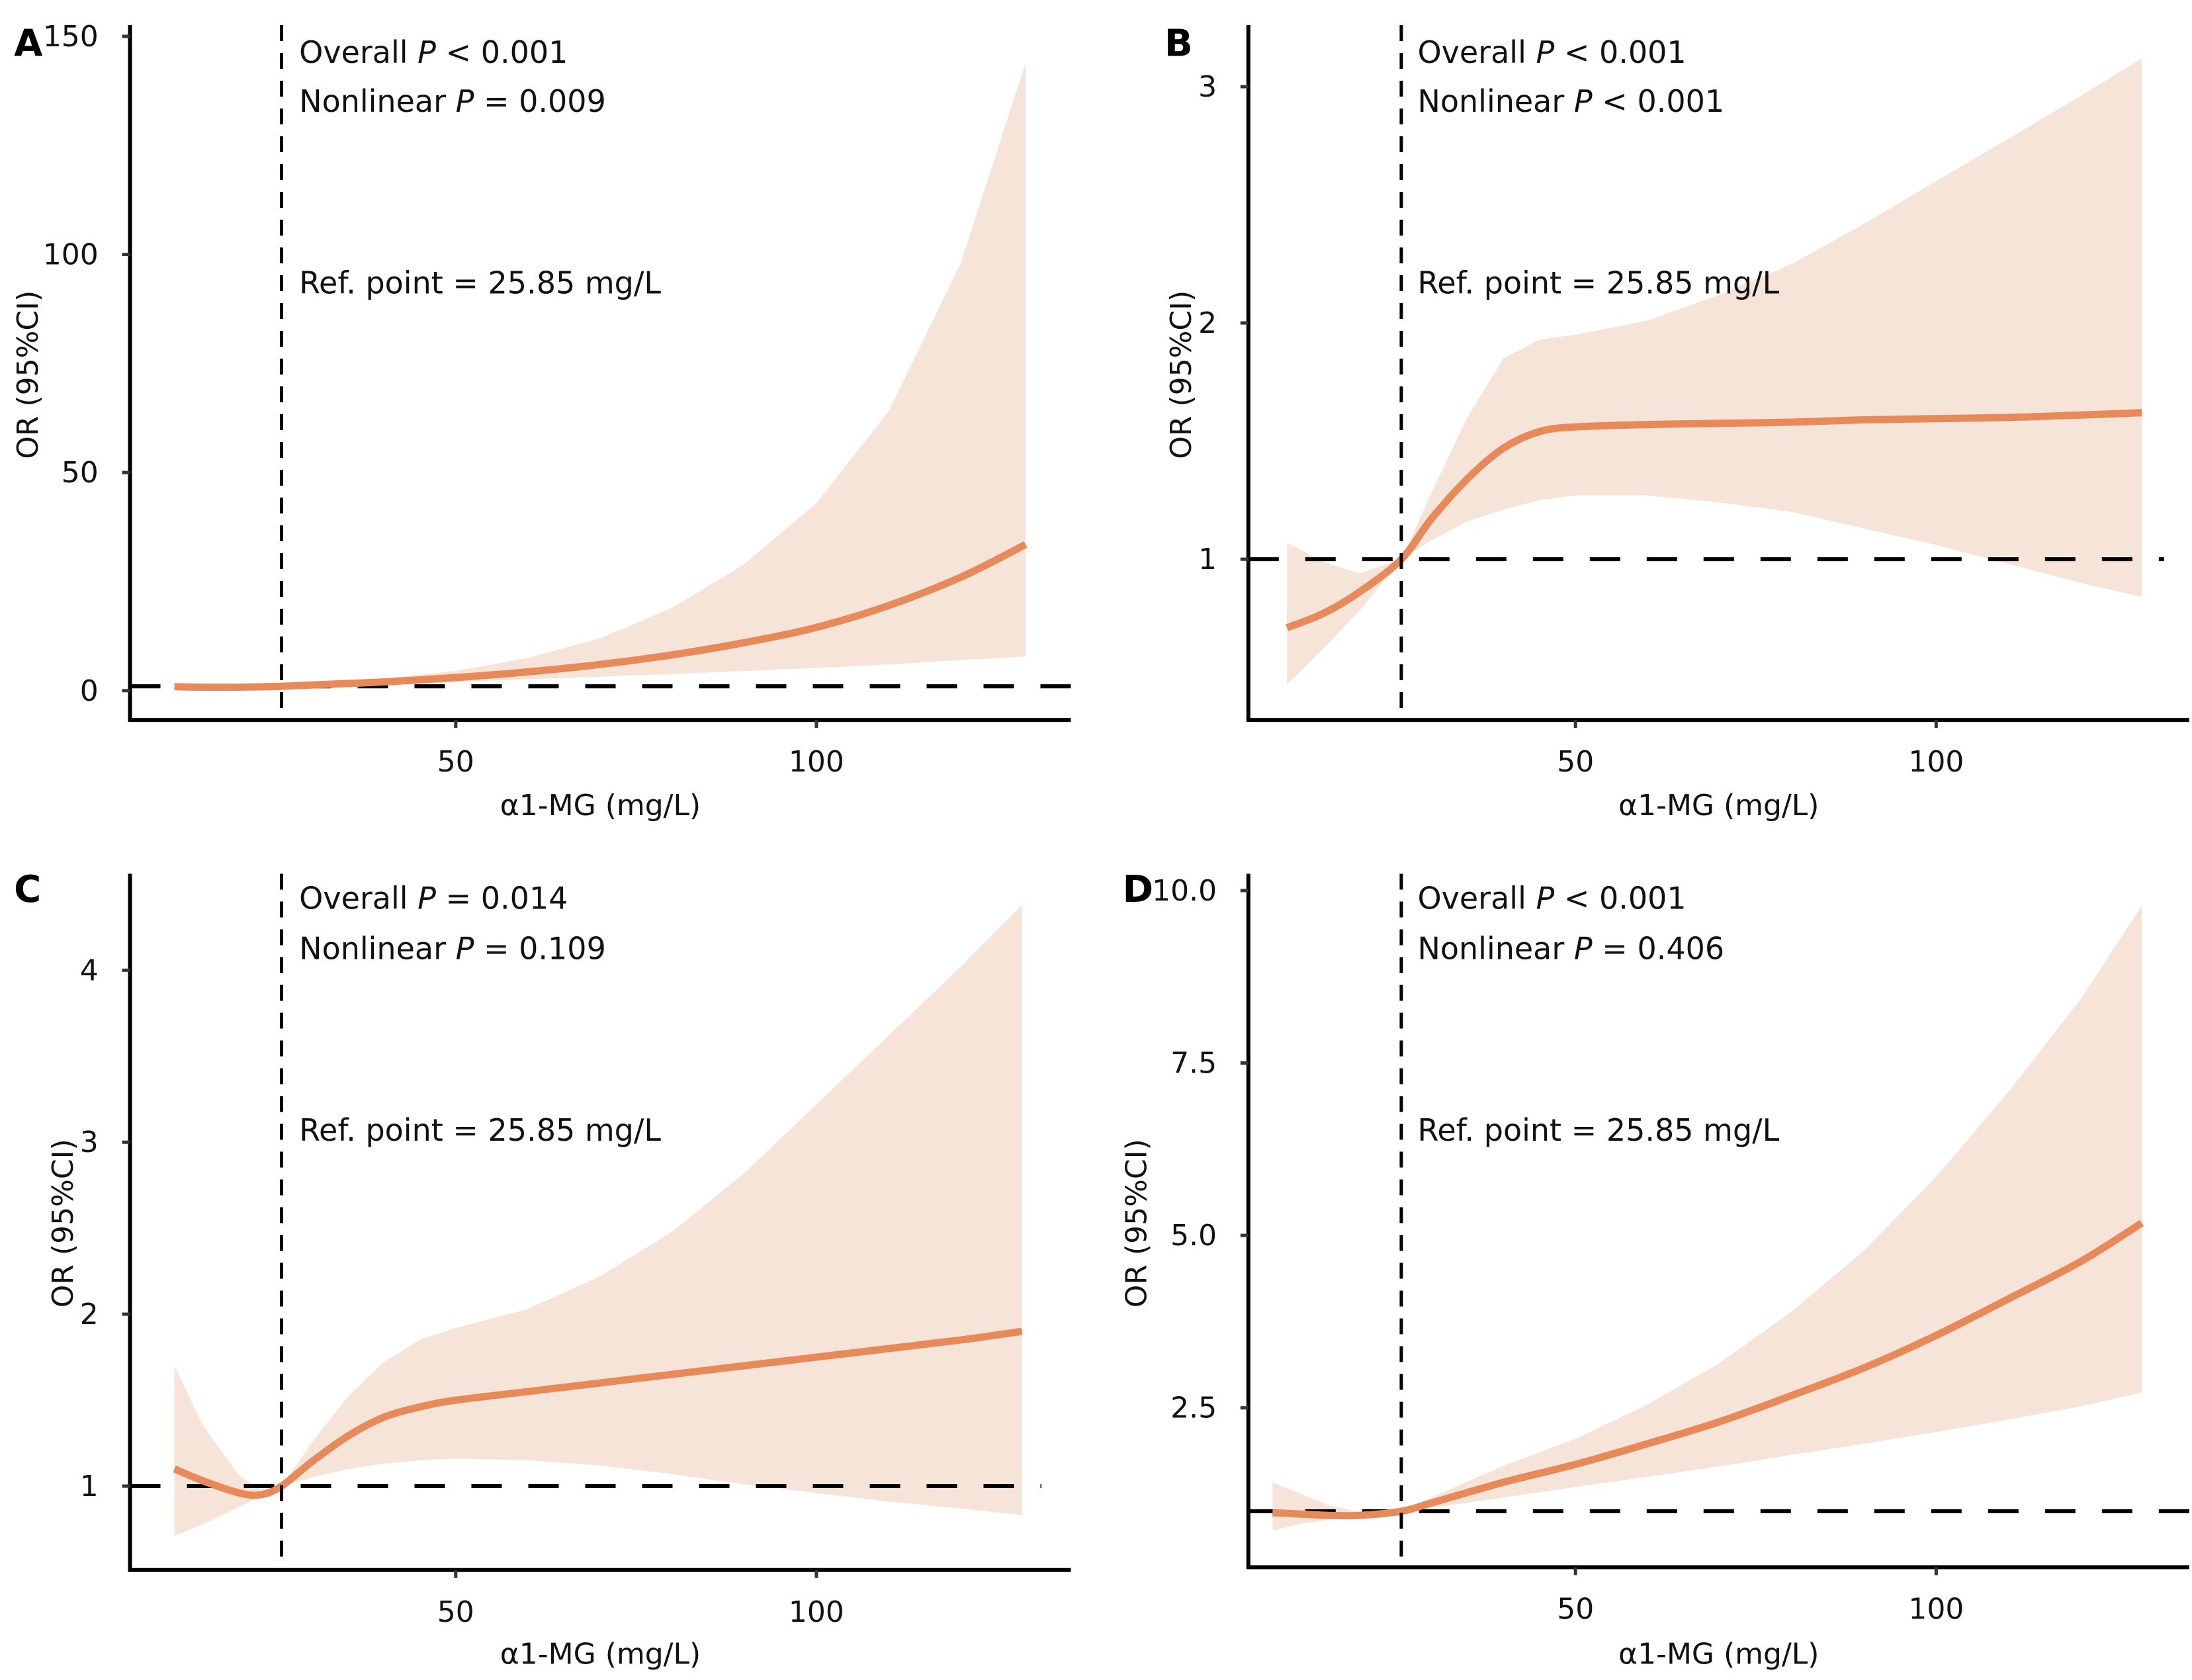  What do you see at coordinates (1178, 44) in the screenshot?
I see `panel-letter: B` at bounding box center [1178, 44].